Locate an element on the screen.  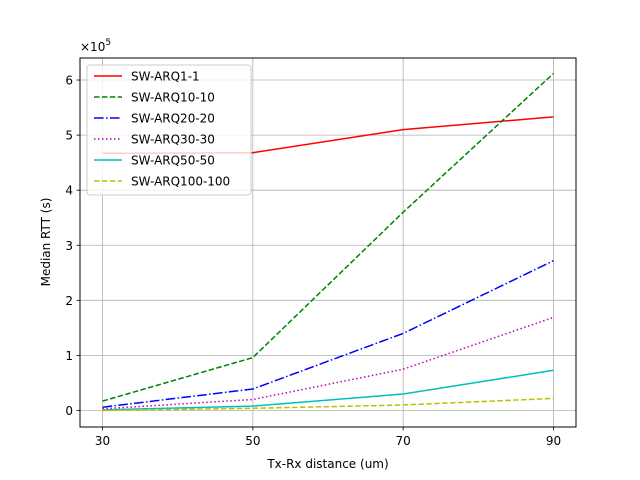
y-tick-label: 3 is located at coordinates (69, 246).